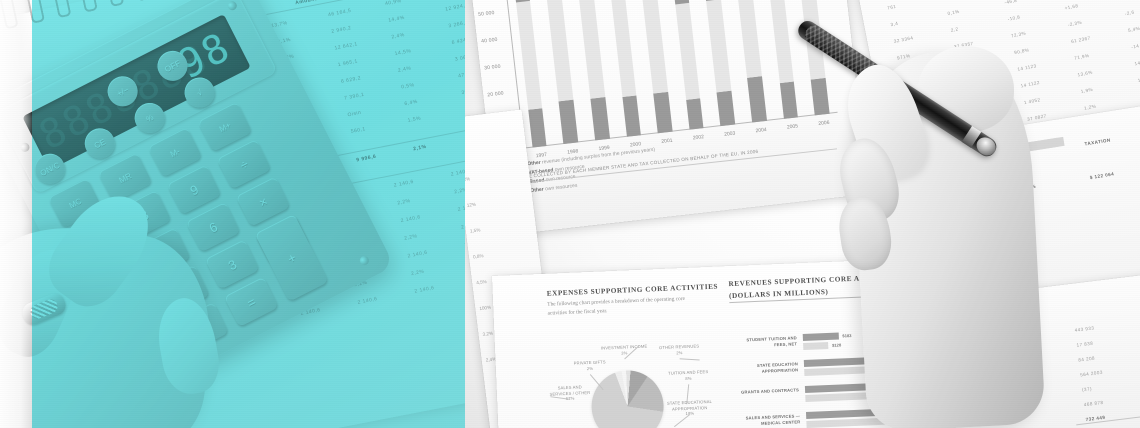 This screenshot has width=1140, height=428. Describe the element at coordinates (492, 67) in the screenshot. I see `y-axis-tick: 30 000` at that location.